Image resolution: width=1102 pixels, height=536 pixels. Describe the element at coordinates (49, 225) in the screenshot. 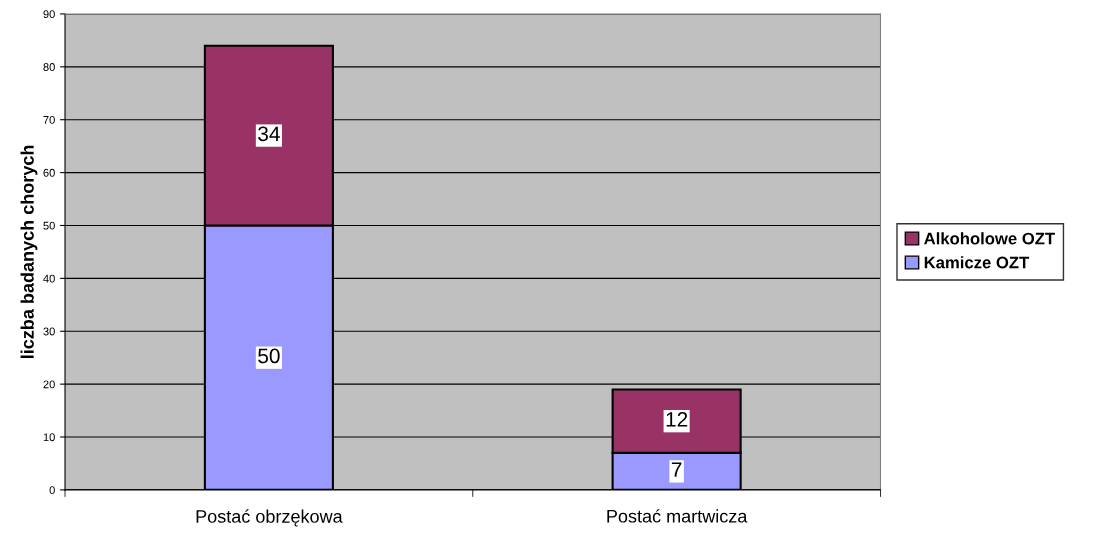

I see `y-tick-label: 50` at that location.